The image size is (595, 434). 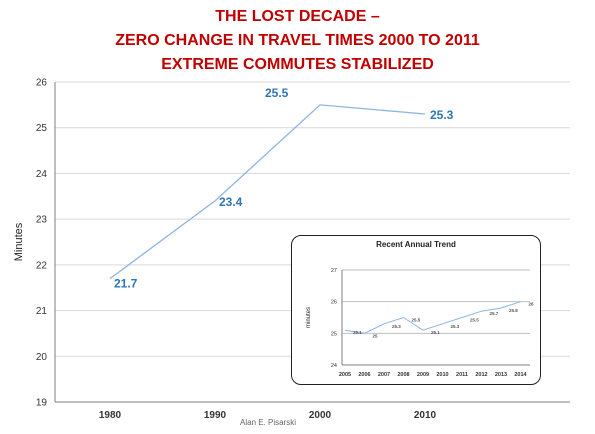 What do you see at coordinates (364, 375) in the screenshot?
I see `inset-x-tick-label: 2006` at bounding box center [364, 375].